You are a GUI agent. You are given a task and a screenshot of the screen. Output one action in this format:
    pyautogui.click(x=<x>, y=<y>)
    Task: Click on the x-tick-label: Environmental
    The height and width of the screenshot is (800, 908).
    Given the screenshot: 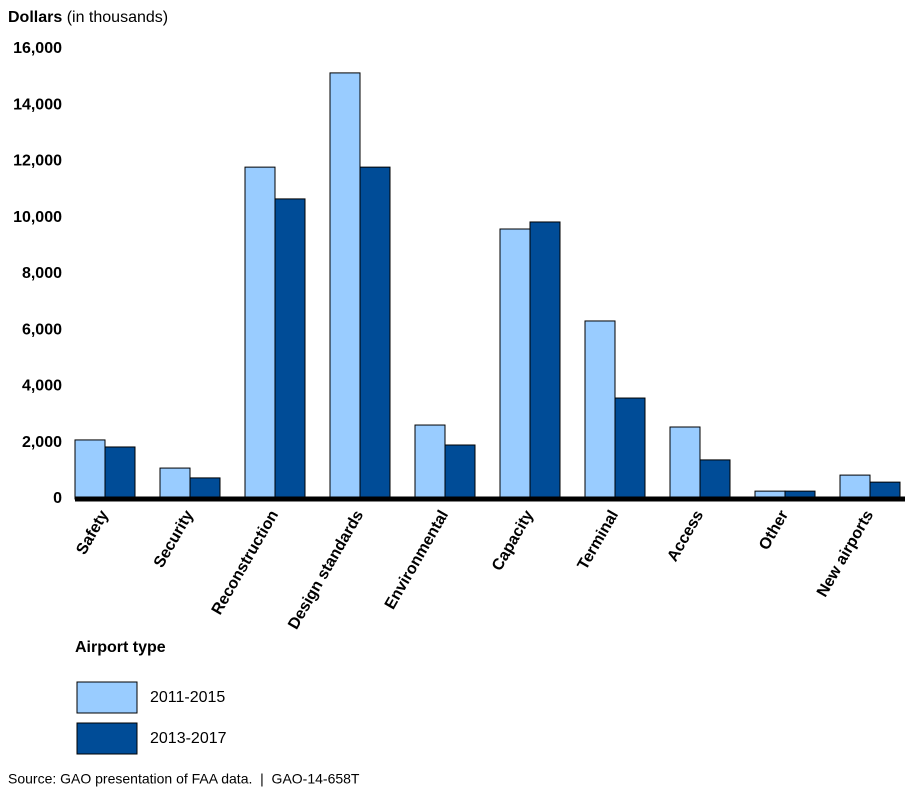 What is the action you would take?
    pyautogui.click(x=417, y=560)
    